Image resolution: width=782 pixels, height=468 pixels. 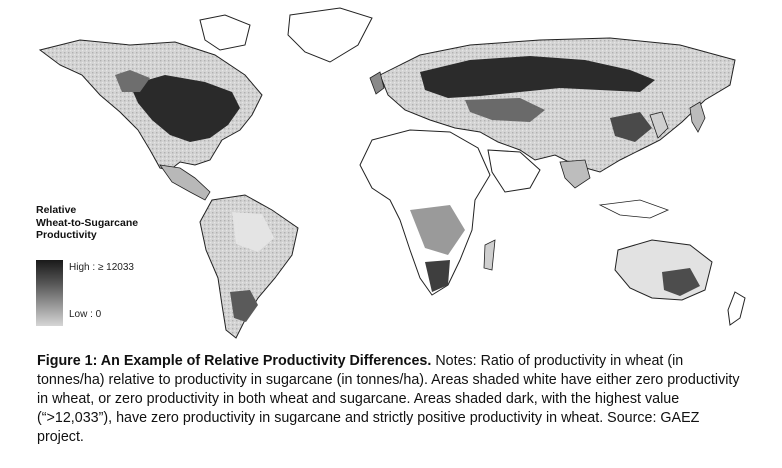 I want to click on uk-ireland, so click(x=377, y=83).